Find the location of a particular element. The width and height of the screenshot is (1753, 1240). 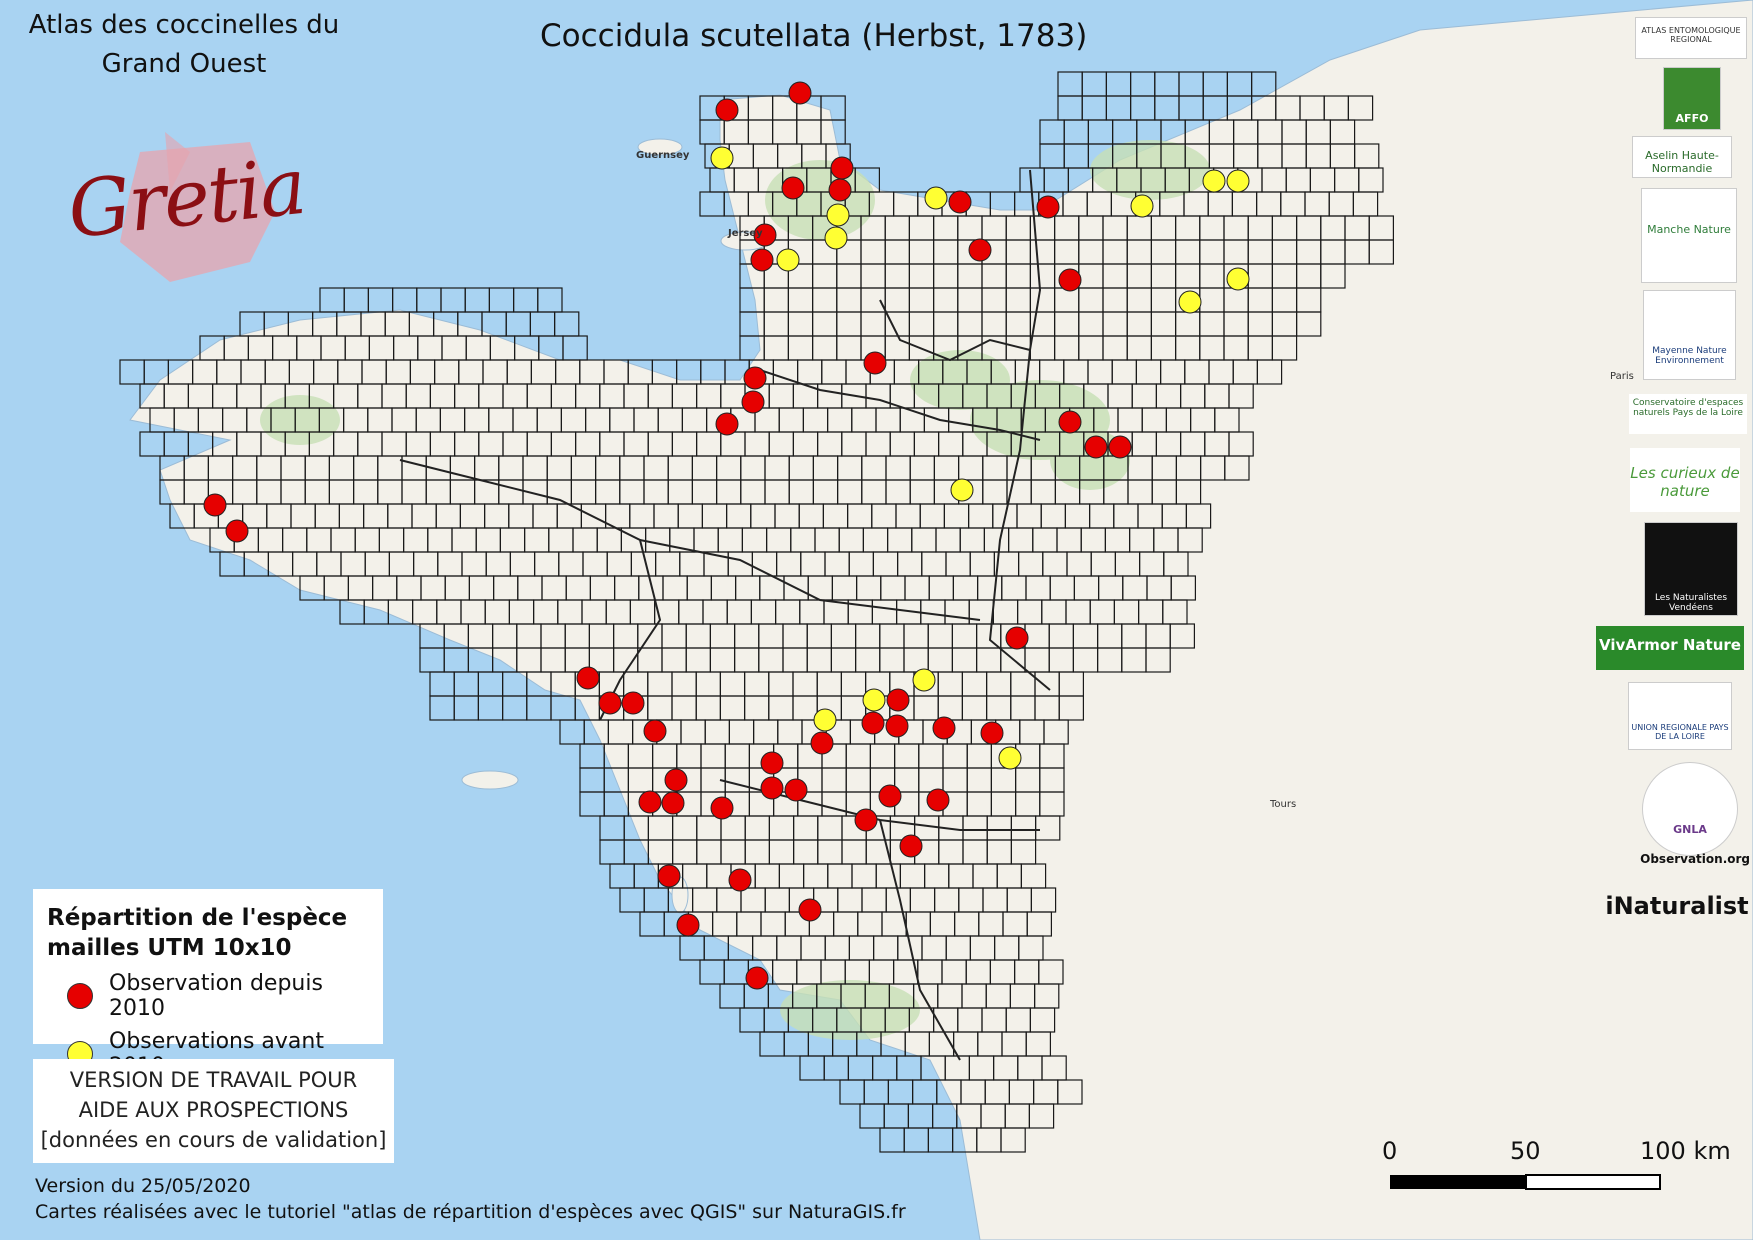

observation-since-2010-dot: Machecoul is located at coordinates (722, 808).